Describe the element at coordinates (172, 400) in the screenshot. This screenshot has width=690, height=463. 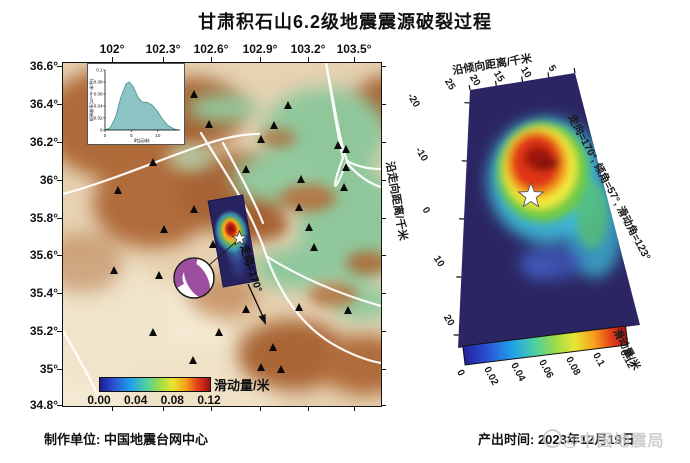
I see `map-colorbar-tick-label: 0.08` at that location.